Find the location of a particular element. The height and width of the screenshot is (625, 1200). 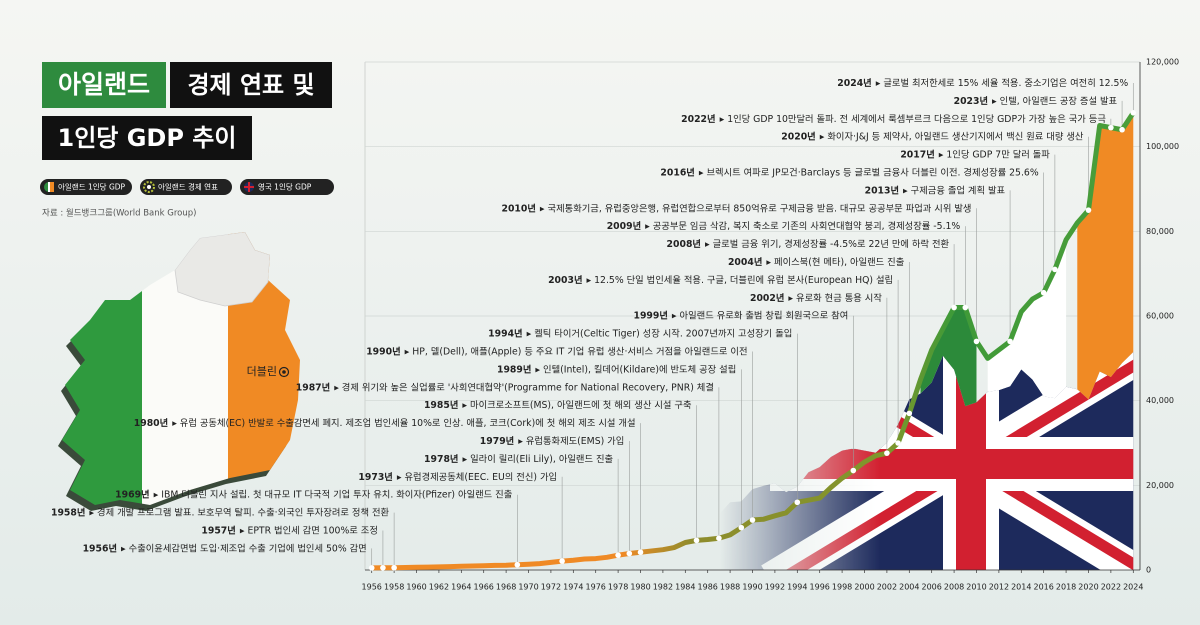

x-tick-label: 2016 is located at coordinates (1044, 587).